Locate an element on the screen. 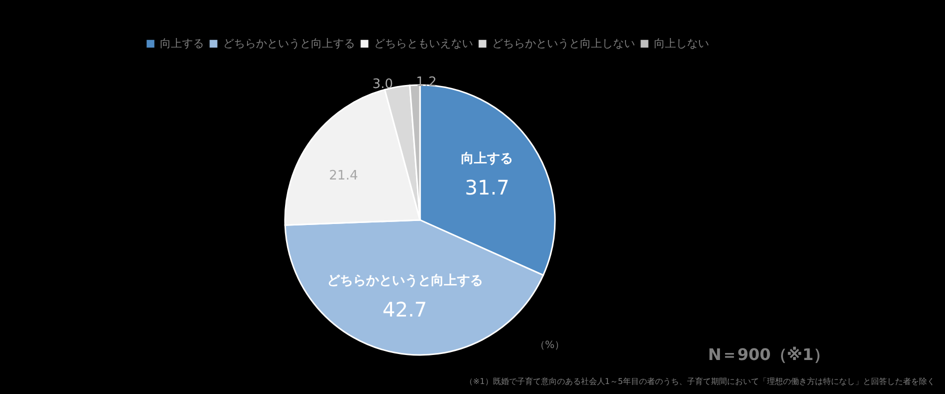 This screenshot has width=945, height=394. slice-label: どちらかというと向上する is located at coordinates (404, 281).